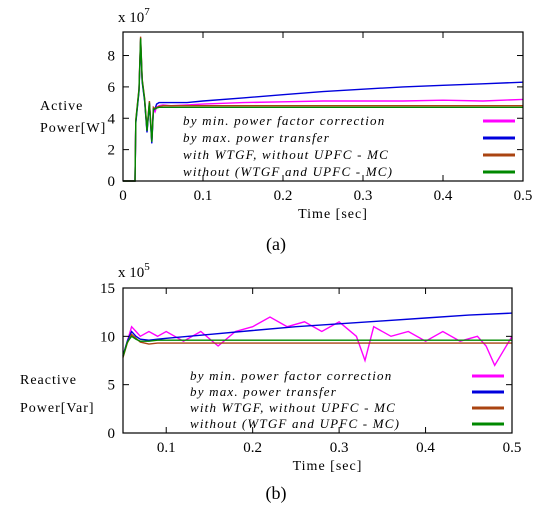 The width and height of the screenshot is (553, 510). Describe the element at coordinates (112, 119) in the screenshot. I see `y-tick-label: 4` at that location.